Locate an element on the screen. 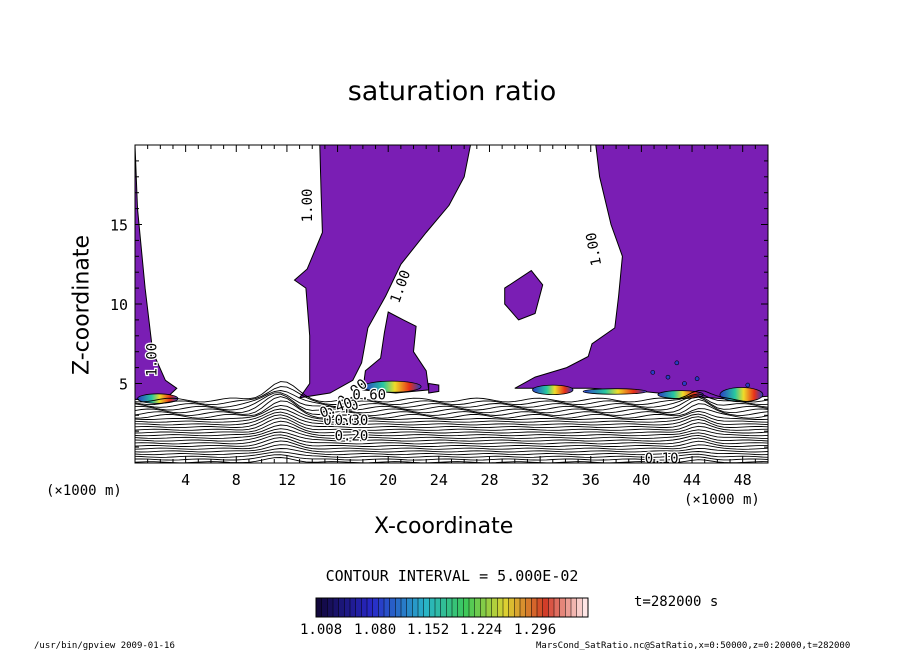  colorbar-frame is located at coordinates (452, 607).